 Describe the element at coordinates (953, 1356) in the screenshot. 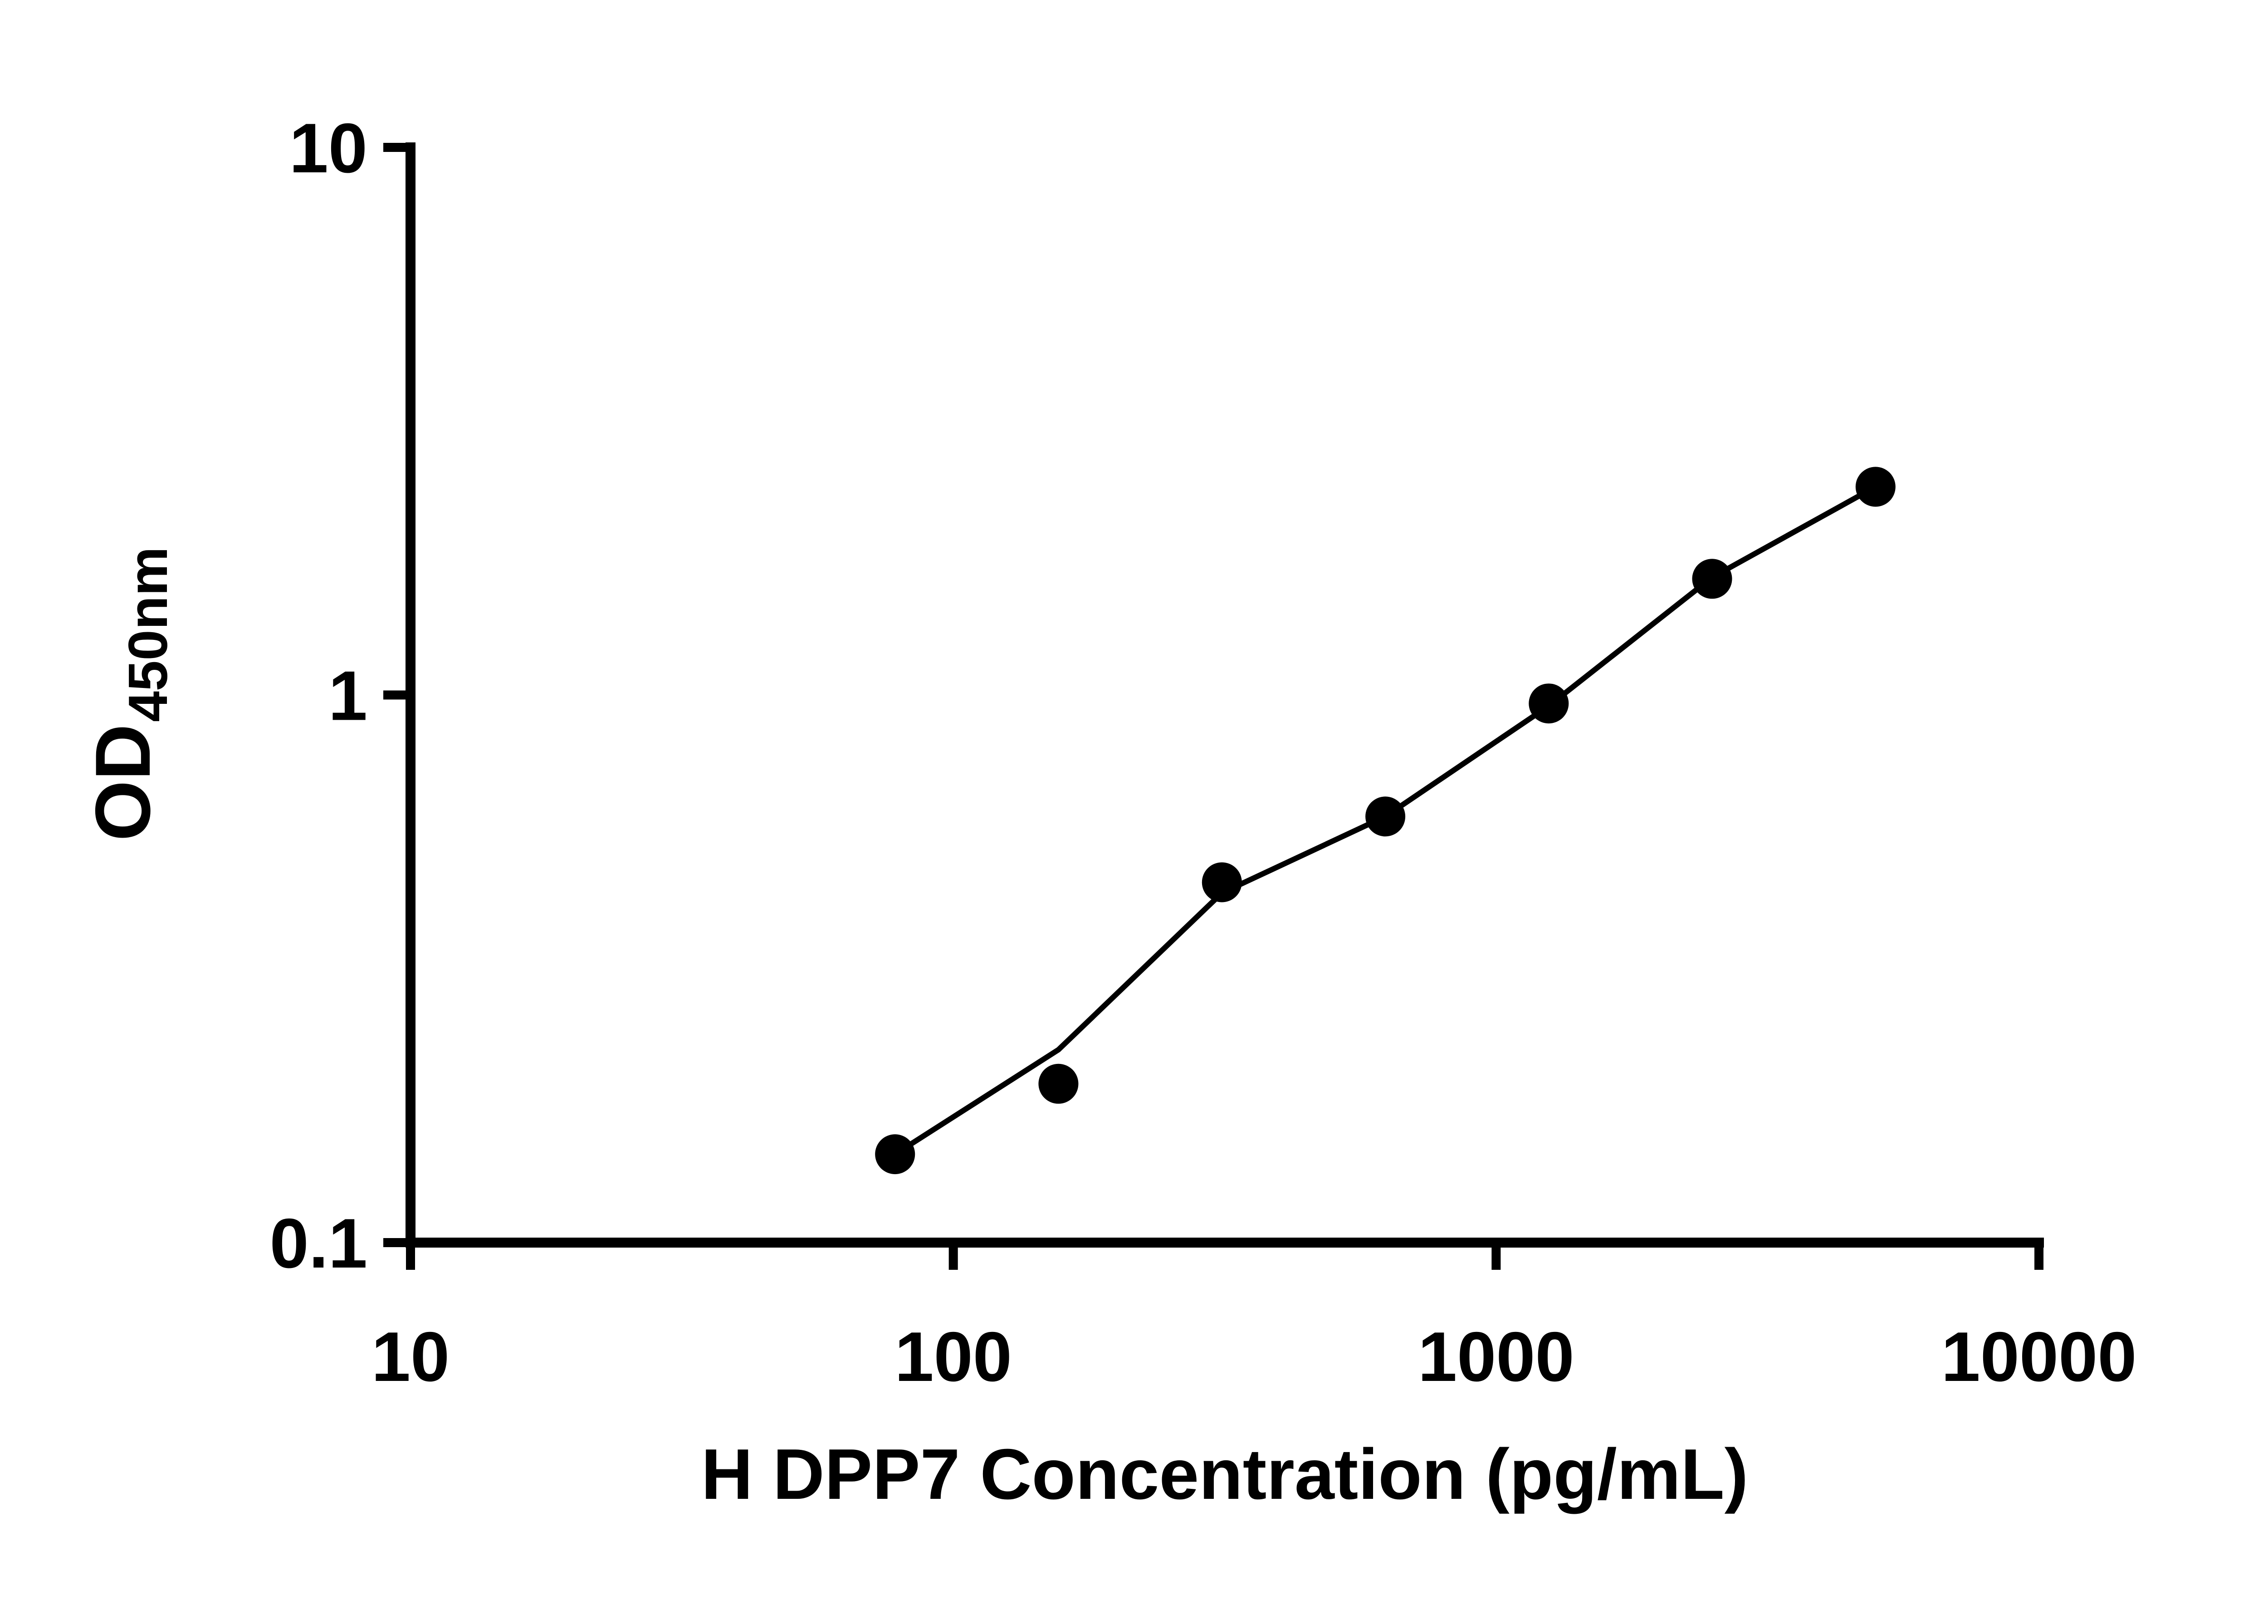

I see `x-tick-label: 100` at that location.